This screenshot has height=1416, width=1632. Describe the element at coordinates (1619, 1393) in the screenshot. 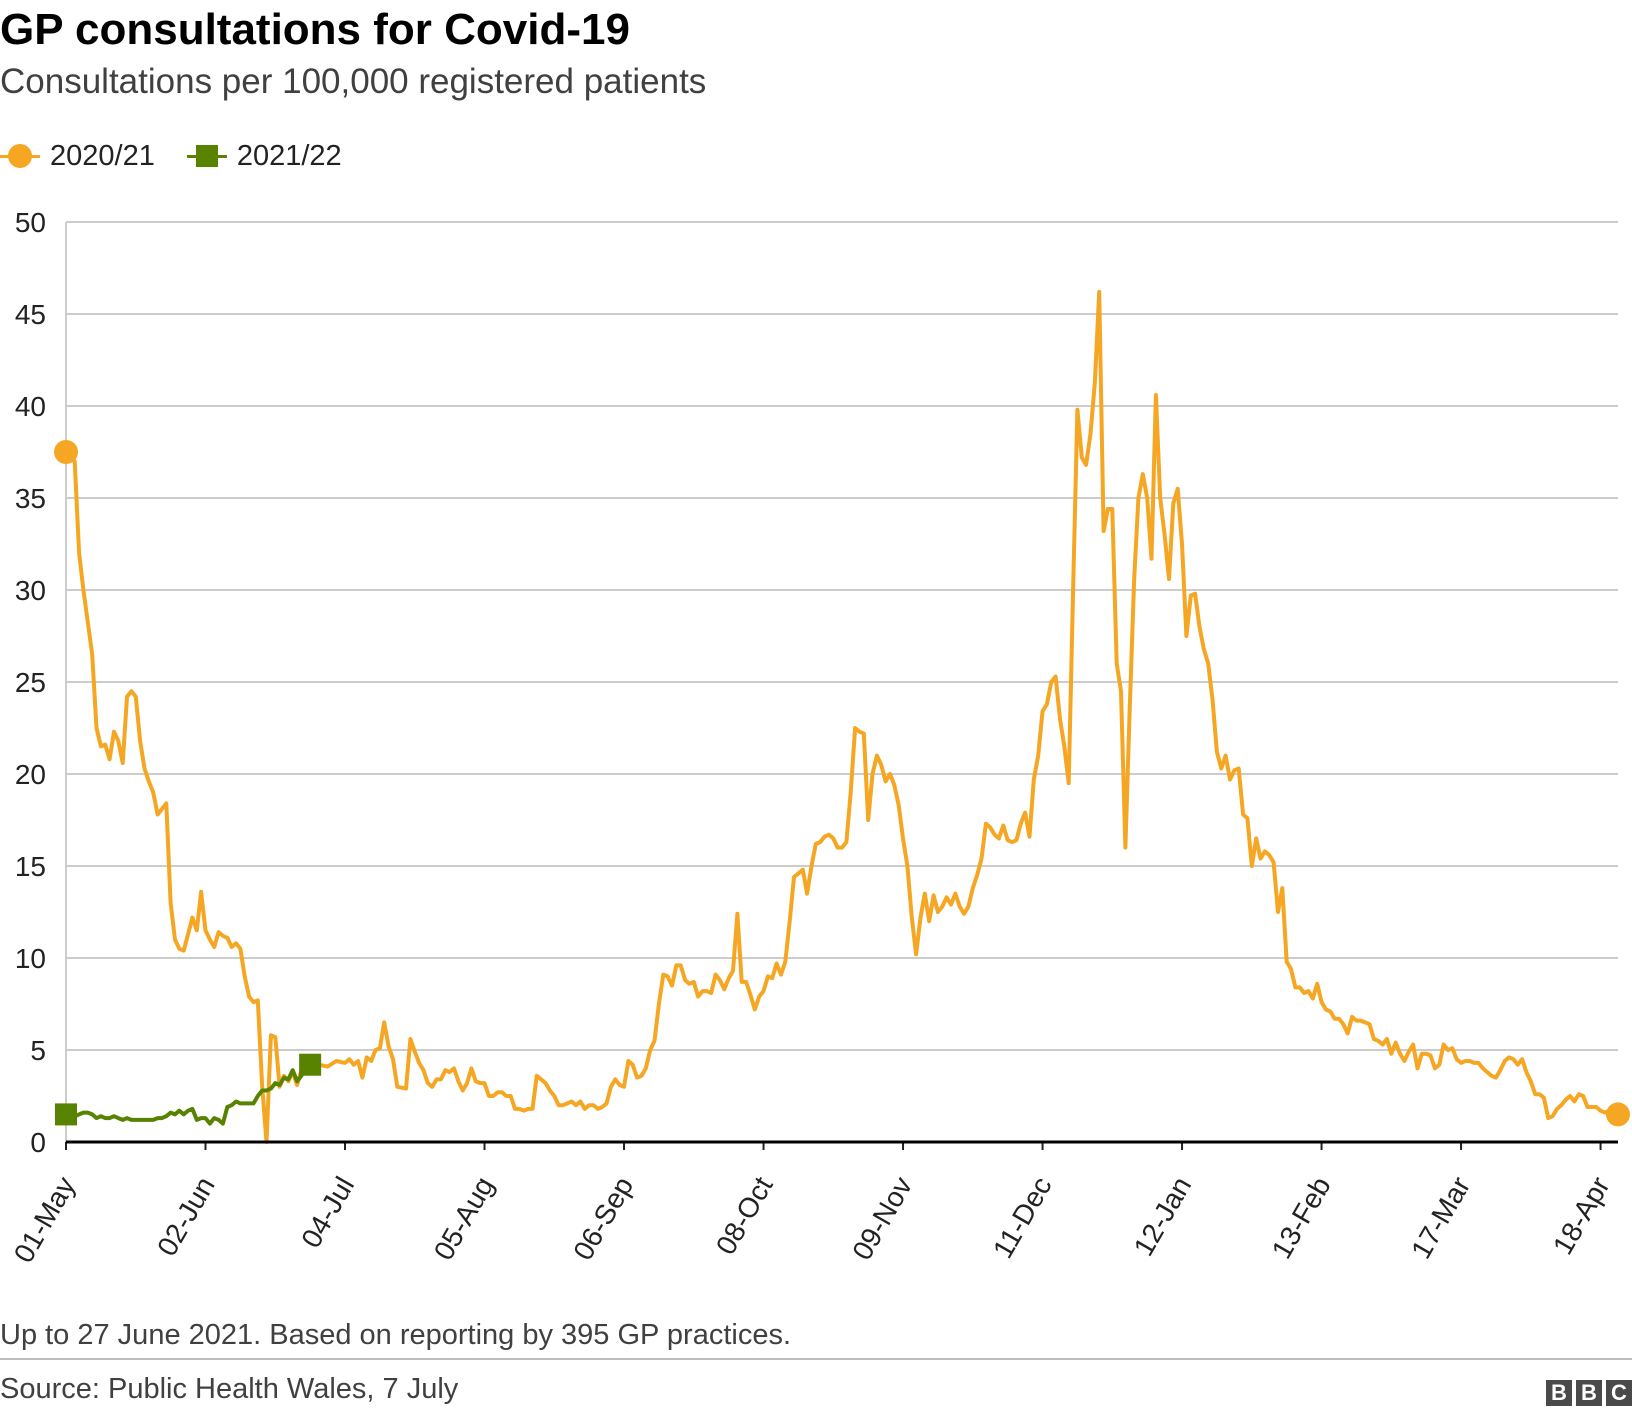

I see `logo-letter: C` at that location.